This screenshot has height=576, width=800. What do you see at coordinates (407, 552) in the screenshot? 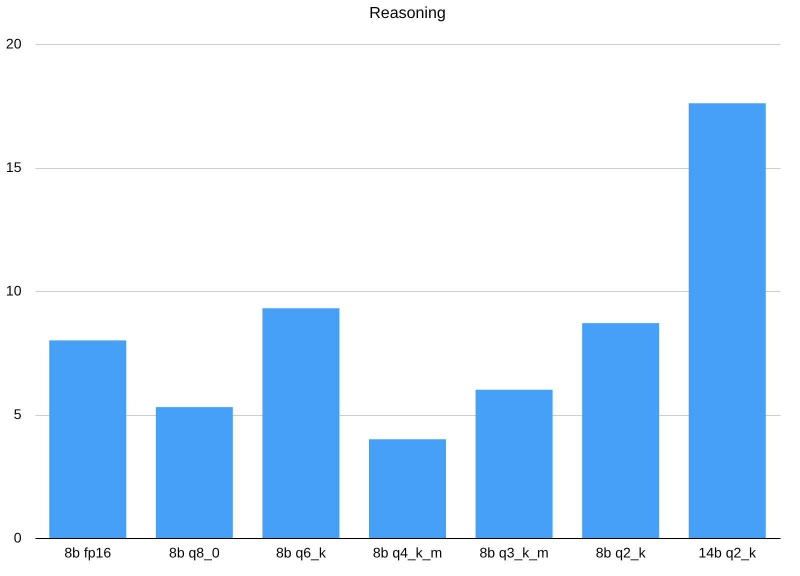
I see `x-tick-label: 8b q4_k_m` at bounding box center [407, 552].